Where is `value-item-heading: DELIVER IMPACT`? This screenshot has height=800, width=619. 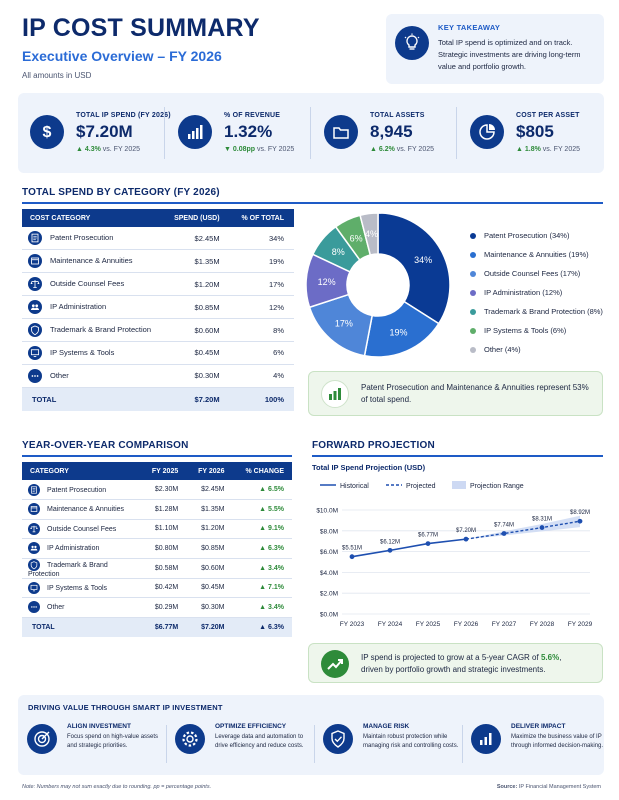
value-item-heading: DELIVER IMPACT is located at coordinates (538, 726).